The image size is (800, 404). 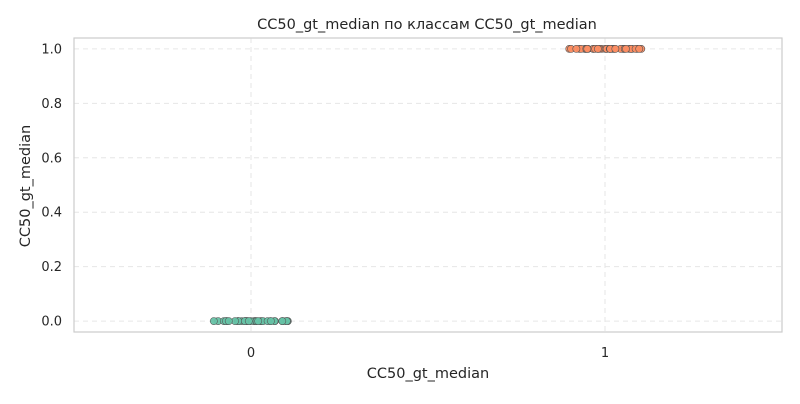 I want to click on y-tick-label: 1.0, so click(x=51, y=49).